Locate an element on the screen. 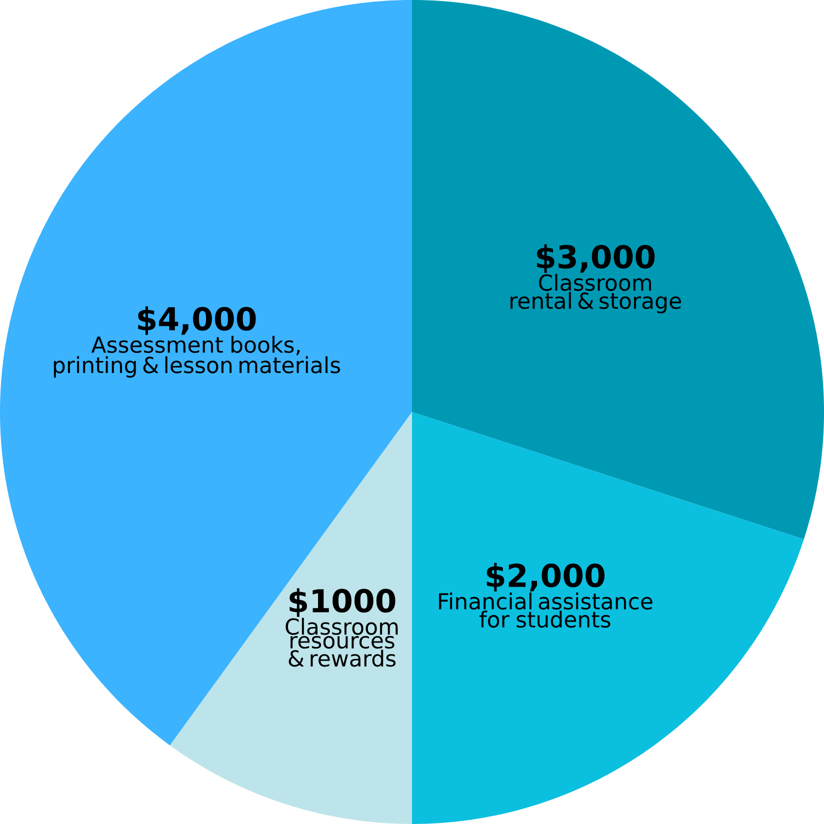 This screenshot has height=824, width=824. data-label: $2,000 is located at coordinates (545, 577).